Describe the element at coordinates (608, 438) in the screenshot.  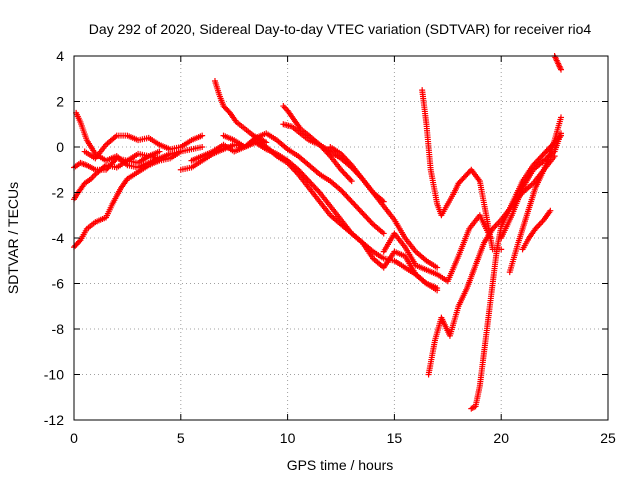
I see `x-tick-label: 25` at that location.